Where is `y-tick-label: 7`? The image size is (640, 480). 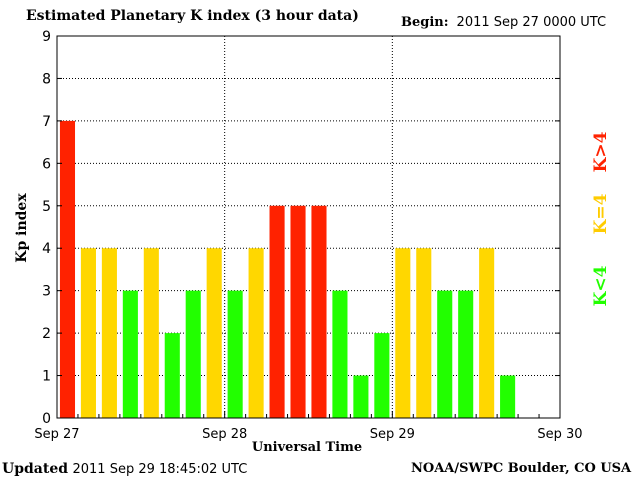 y-tick-label: 7 is located at coordinates (46, 122).